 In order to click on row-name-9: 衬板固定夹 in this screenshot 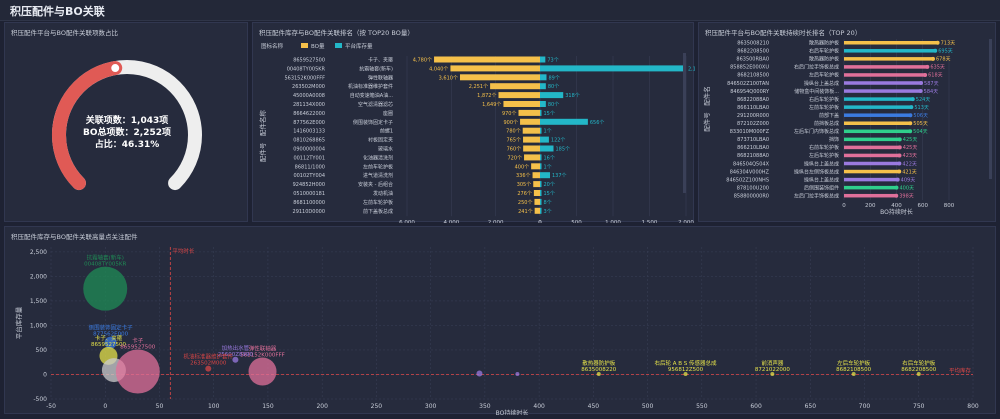, I will do `click(380, 140)`.